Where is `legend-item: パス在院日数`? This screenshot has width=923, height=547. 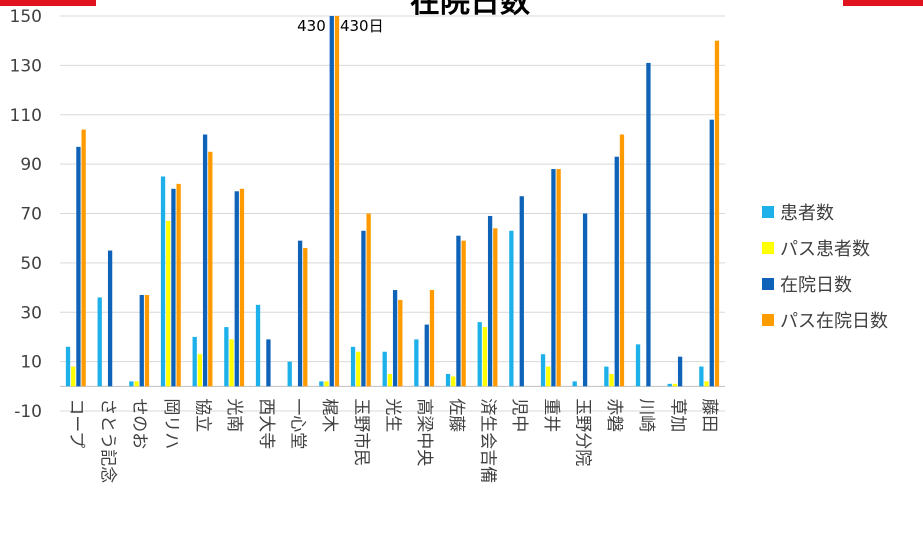 legend-item: パス在院日数 is located at coordinates (825, 319).